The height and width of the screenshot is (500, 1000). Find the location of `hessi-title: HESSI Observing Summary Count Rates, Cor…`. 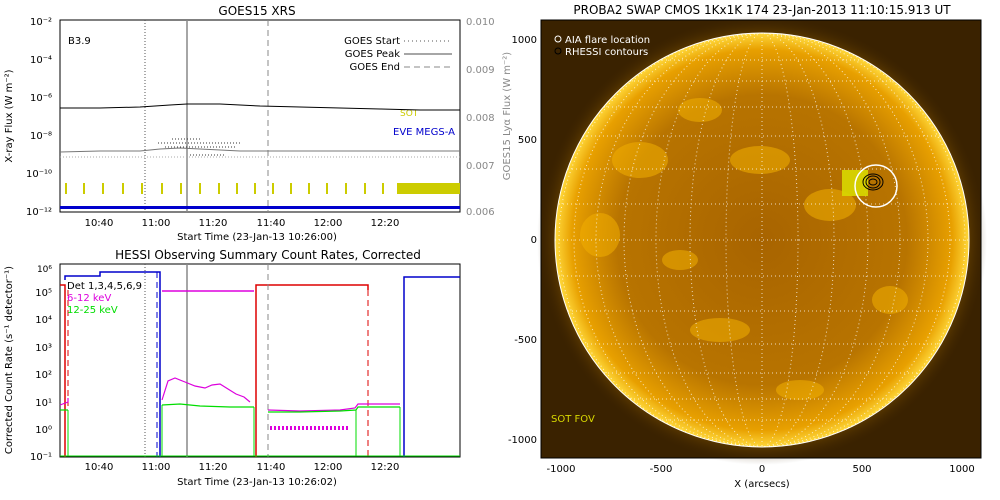

hessi-title: HESSI Observing Summary Count Rates, Cor… is located at coordinates (268, 255).